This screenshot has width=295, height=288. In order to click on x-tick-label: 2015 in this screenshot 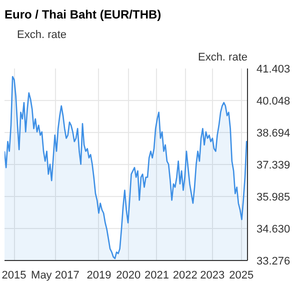, I will do `click(14, 276)`.